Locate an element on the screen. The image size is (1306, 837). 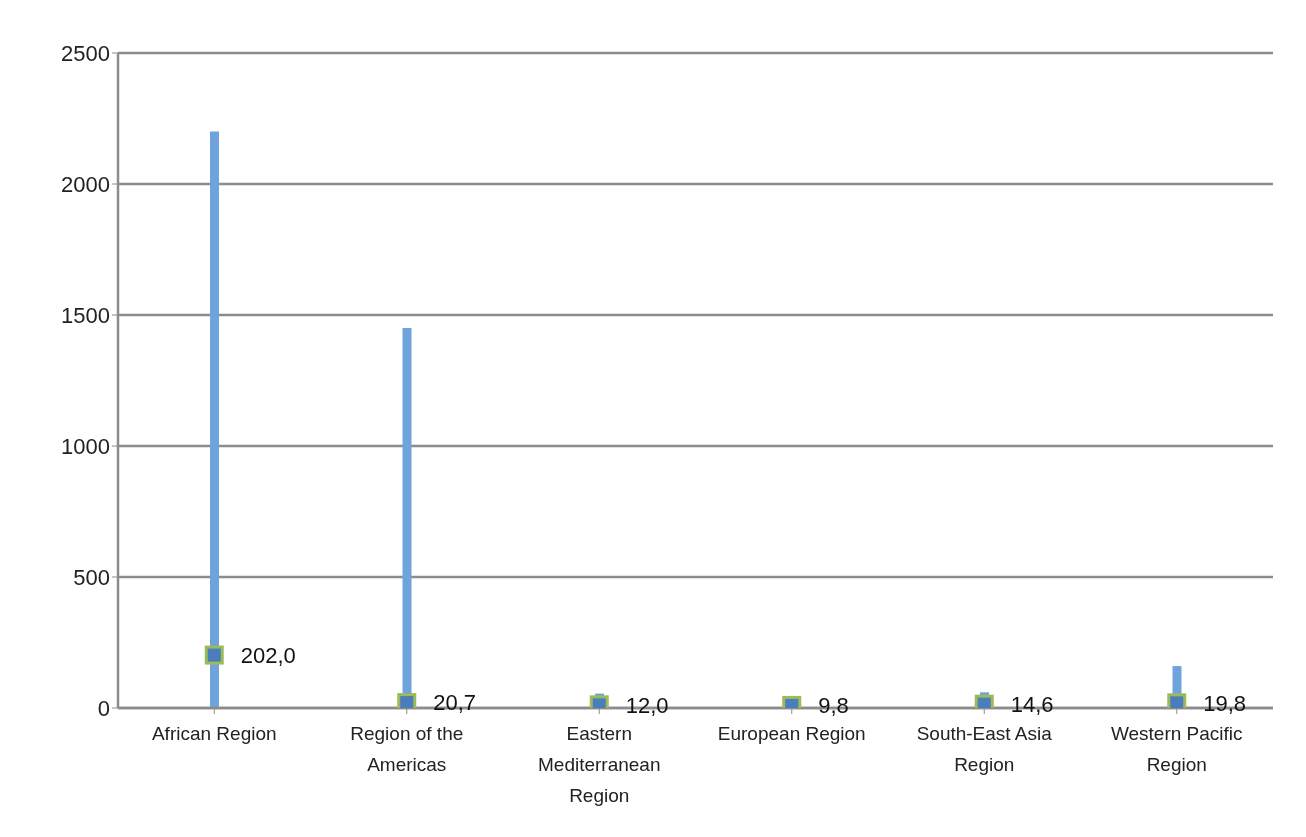
x-tick-label: Western Pacific Region is located at coordinates (1176, 749).